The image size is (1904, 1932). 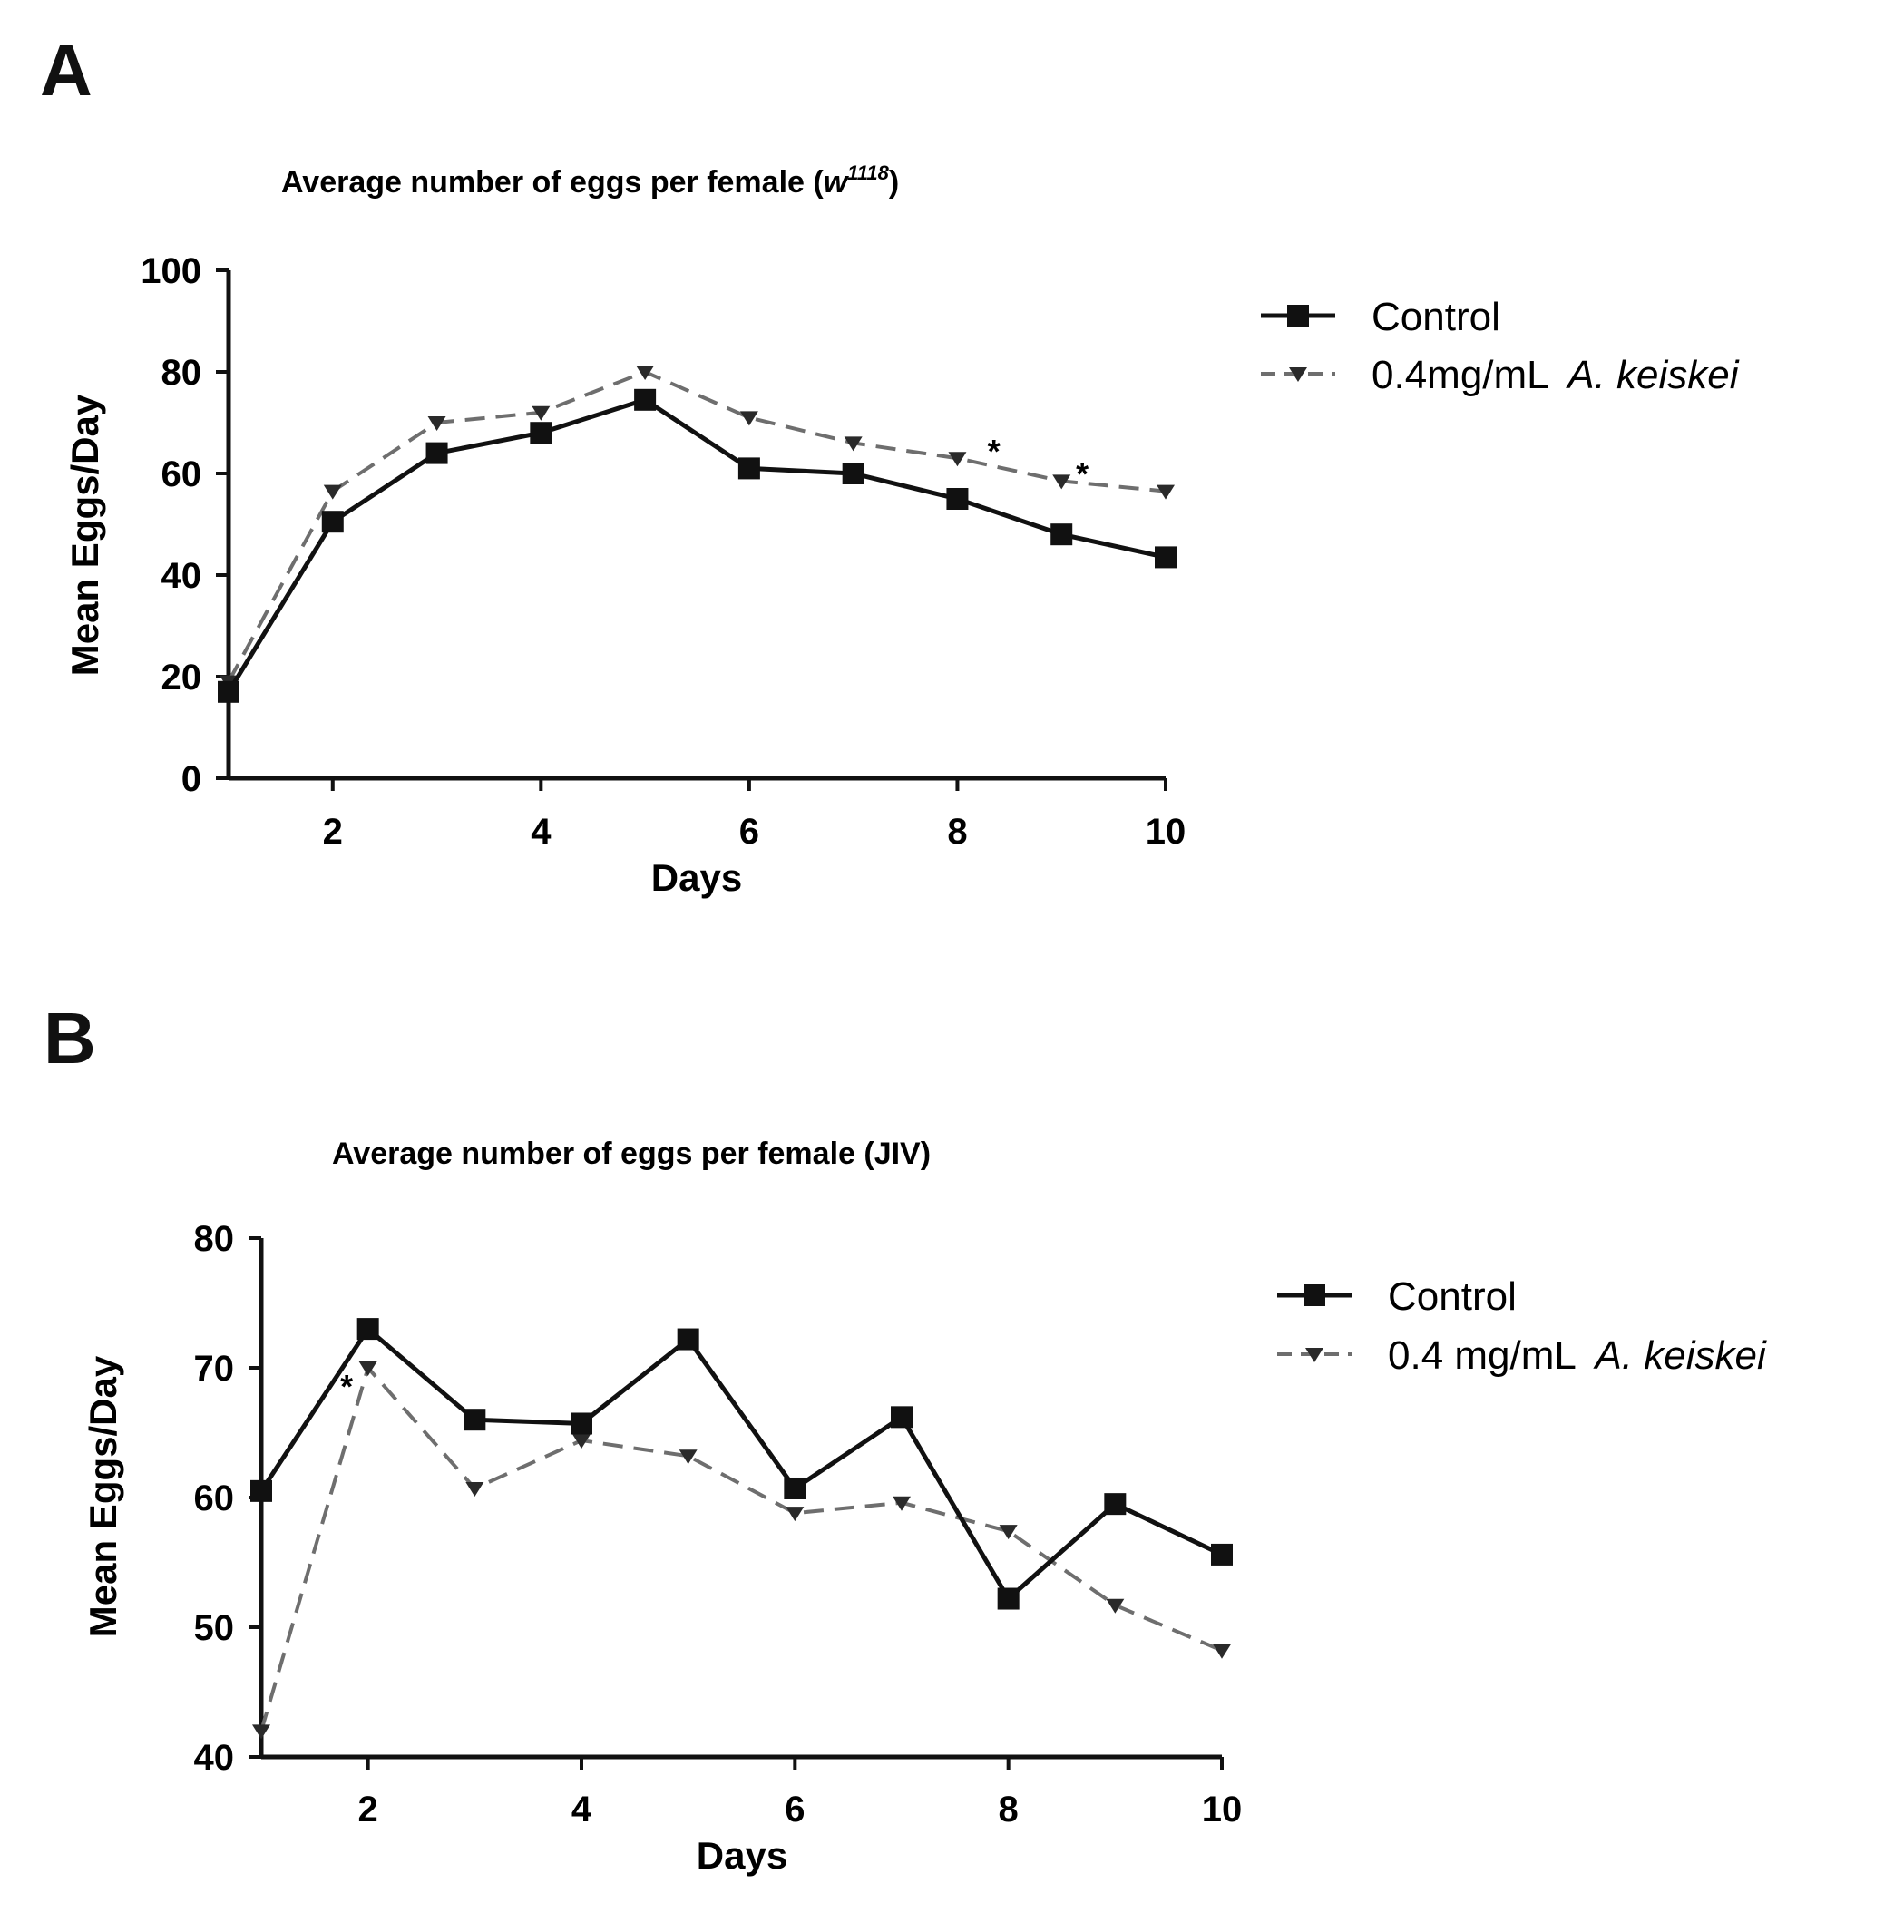 What do you see at coordinates (215, 1369) in the screenshot?
I see `chart-b-ytick-label: 70` at bounding box center [215, 1369].